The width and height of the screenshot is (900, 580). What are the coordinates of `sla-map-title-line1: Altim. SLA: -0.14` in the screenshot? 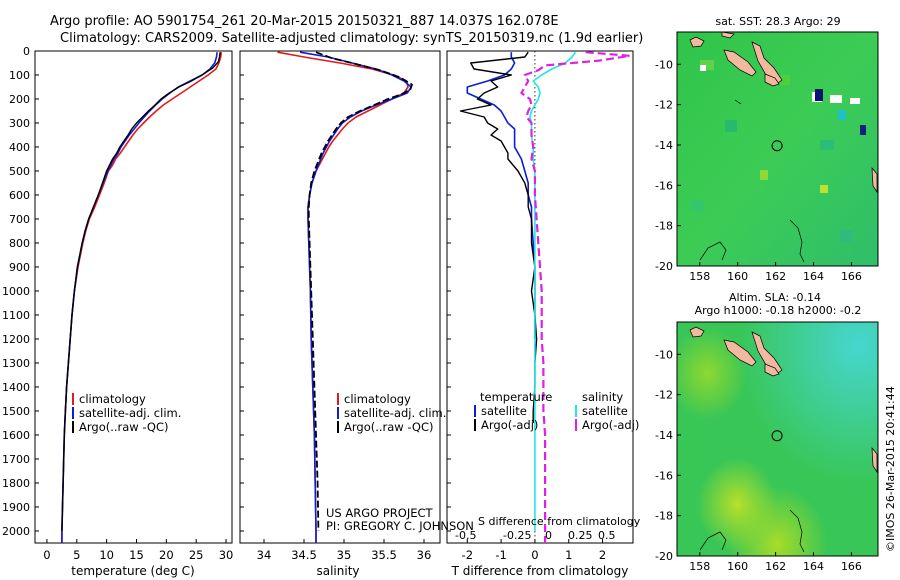 It's located at (775, 297).